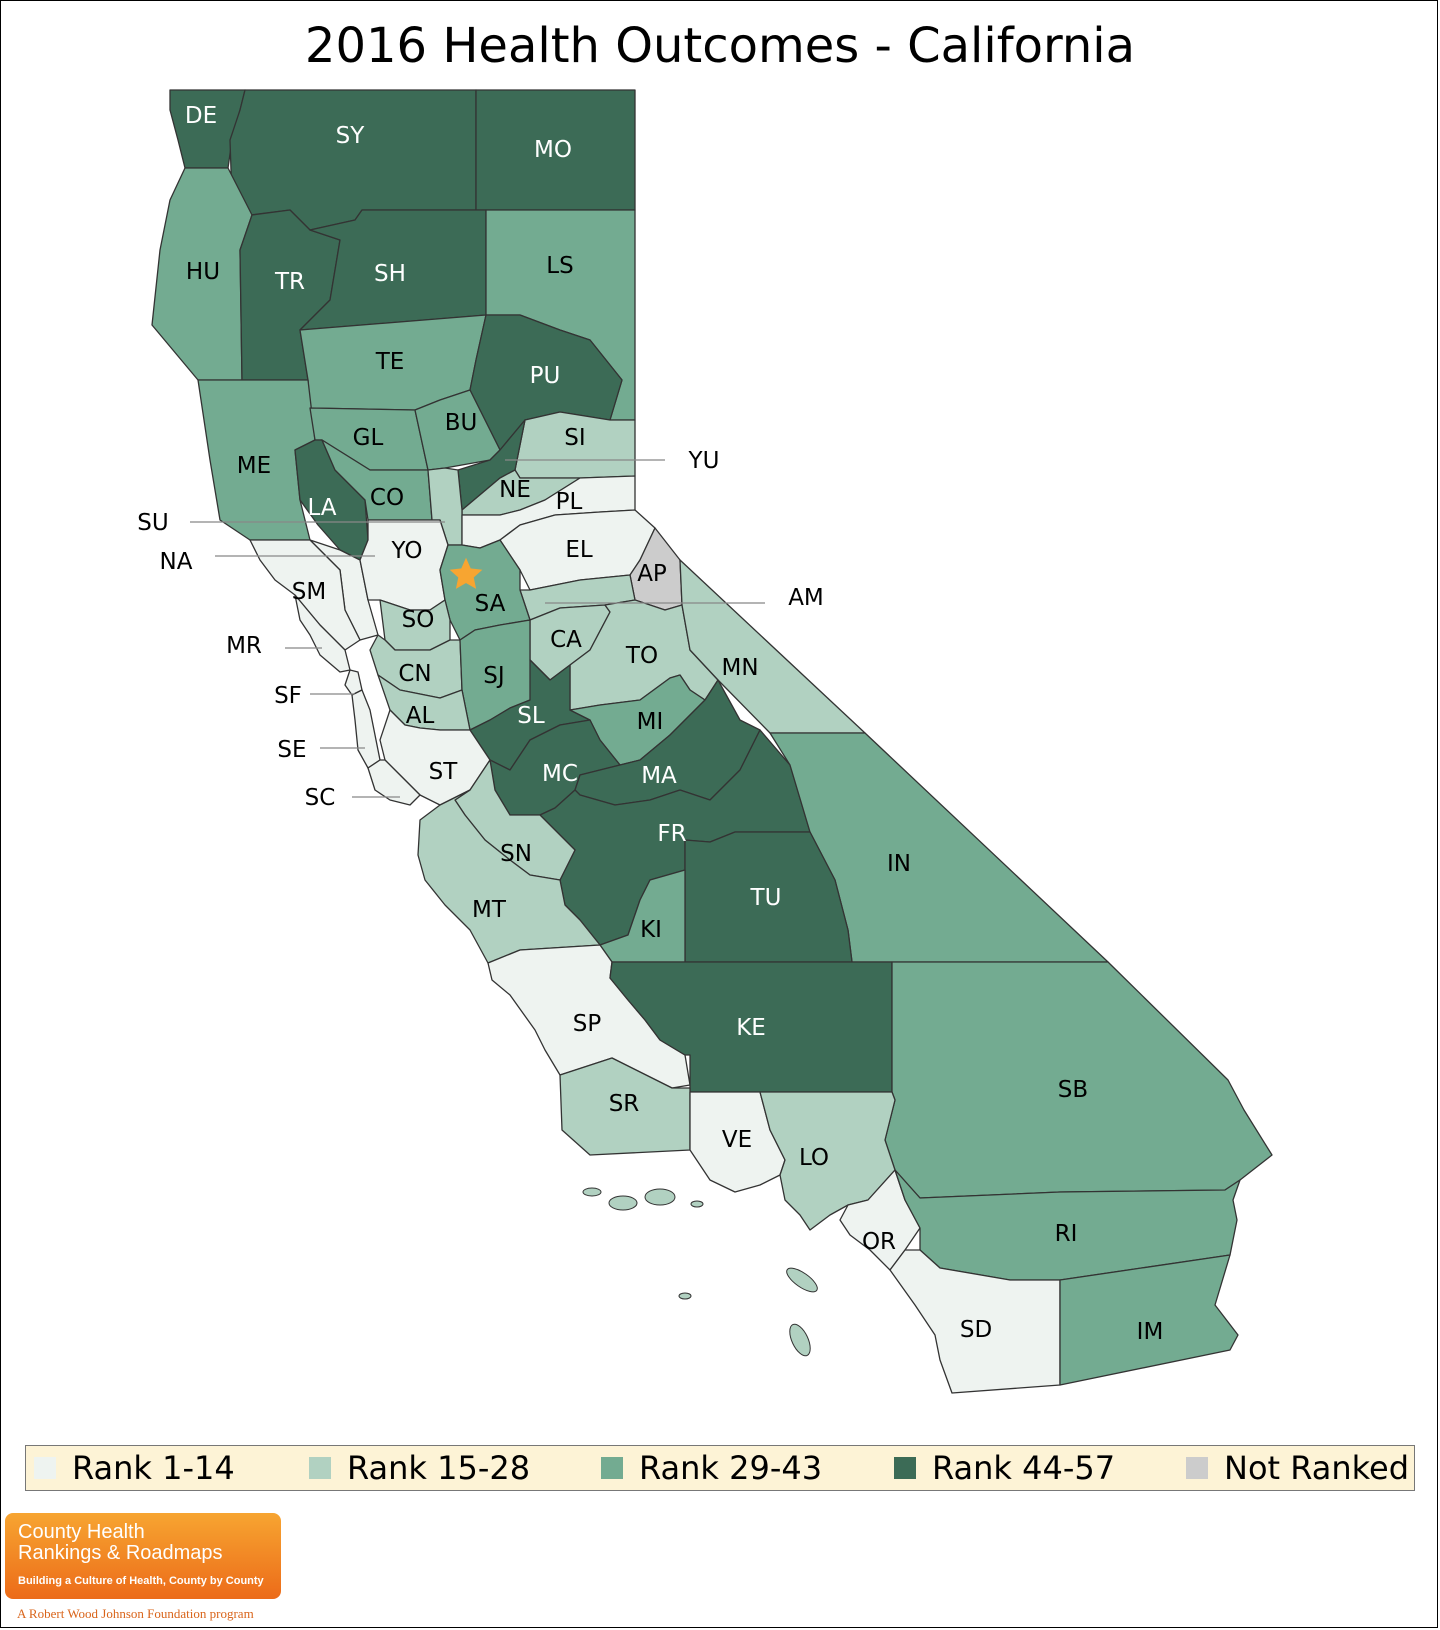 Image resolution: width=1440 pixels, height=1630 pixels. Describe the element at coordinates (81, 1532) in the screenshot. I see `brand-name-line1: County Health` at that location.